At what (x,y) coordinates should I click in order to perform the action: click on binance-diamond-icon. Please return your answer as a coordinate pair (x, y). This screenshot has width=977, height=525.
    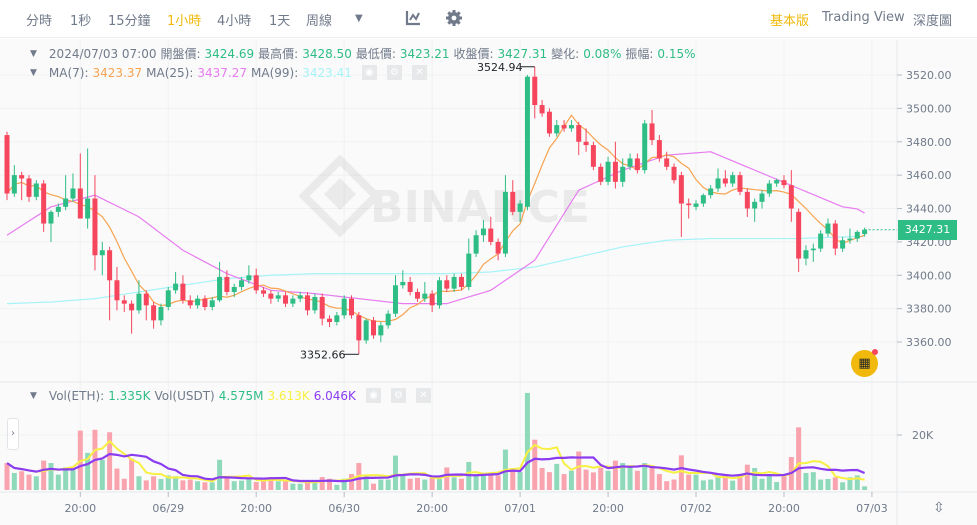
    Looking at the image, I should click on (340, 194).